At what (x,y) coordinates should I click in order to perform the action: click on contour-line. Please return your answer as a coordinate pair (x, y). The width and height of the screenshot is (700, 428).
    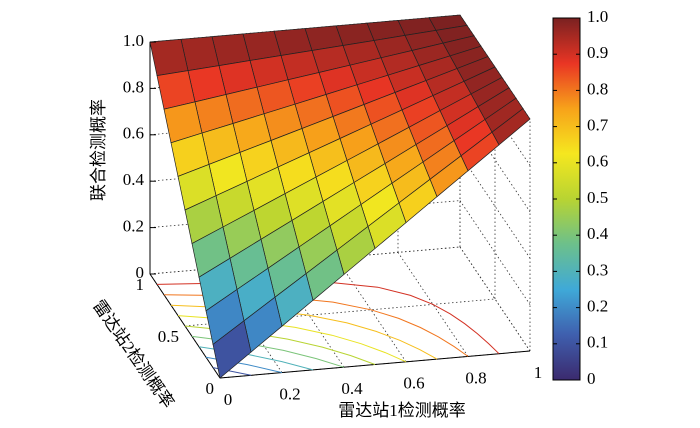
    Looking at the image, I should click on (328, 317).